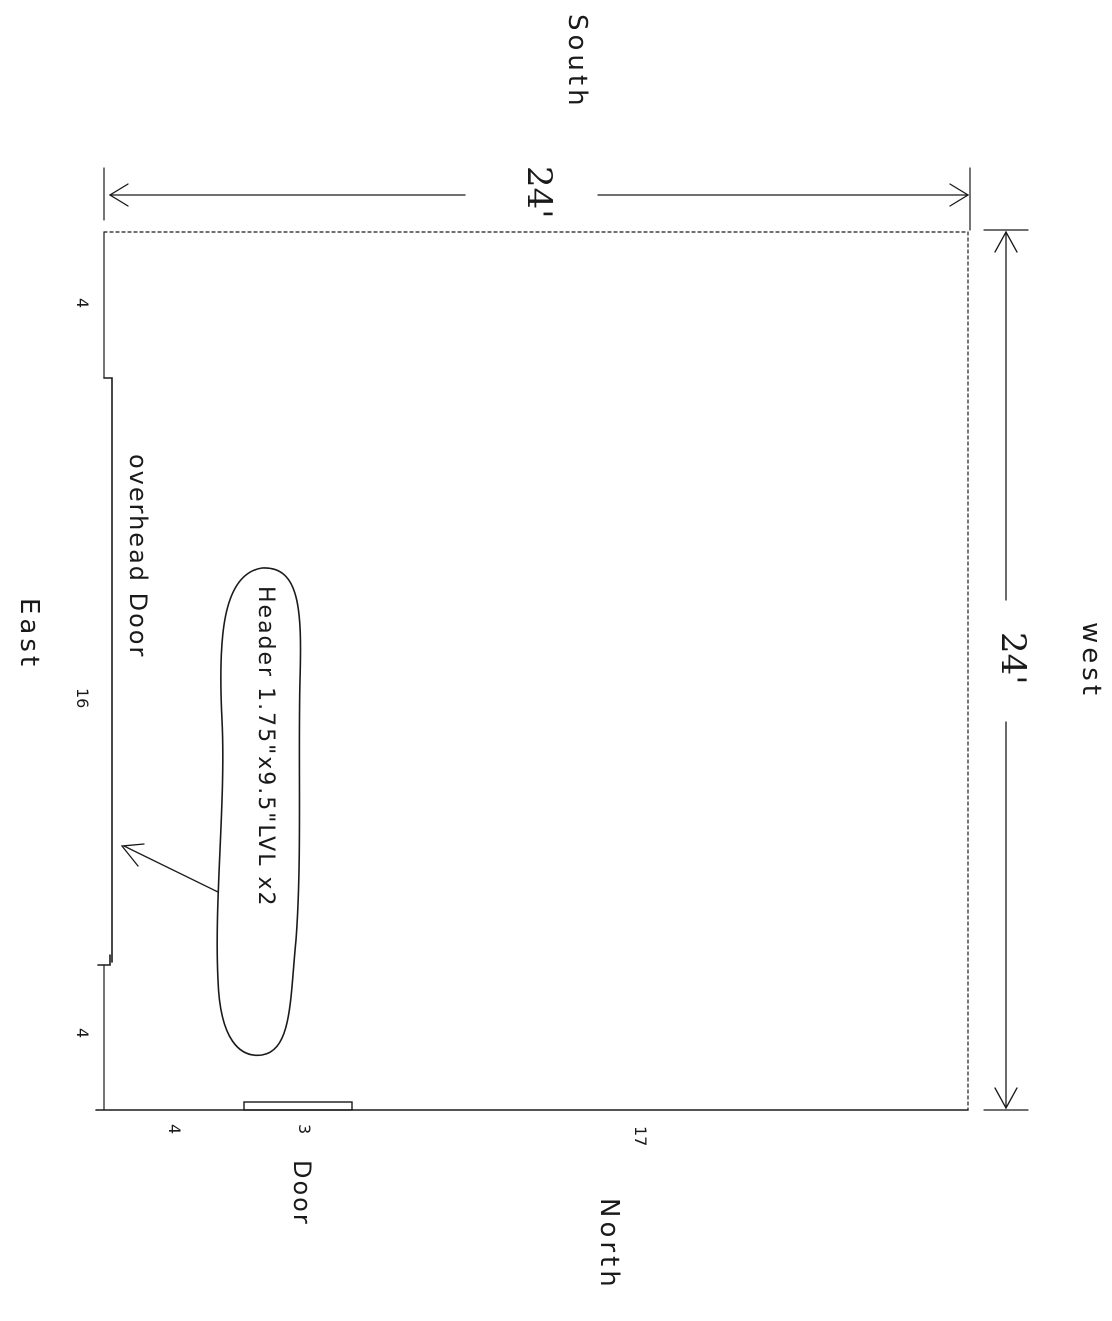 The image size is (1112, 1321). What do you see at coordinates (132, 855) in the screenshot?
I see `callout-leader-arrowhead` at bounding box center [132, 855].